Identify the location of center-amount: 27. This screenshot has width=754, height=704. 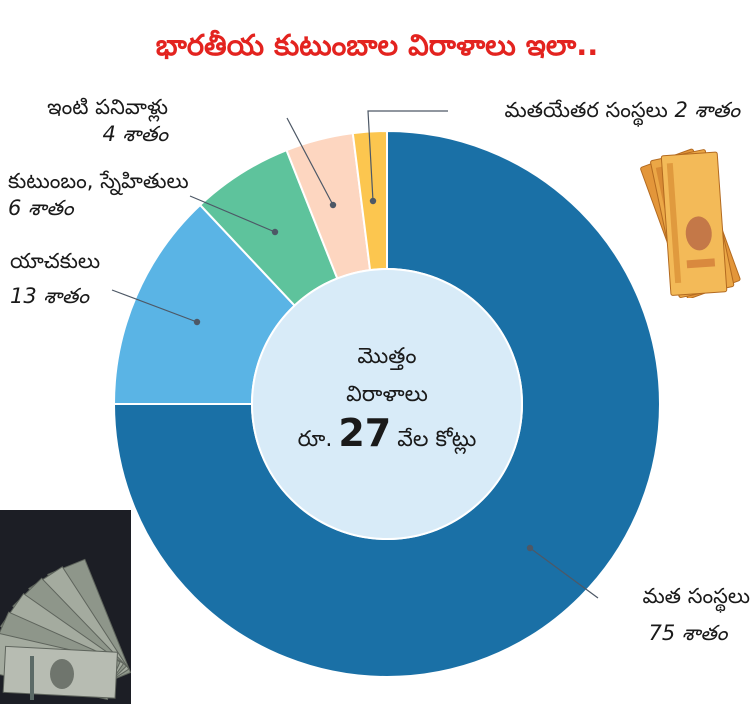
(365, 433).